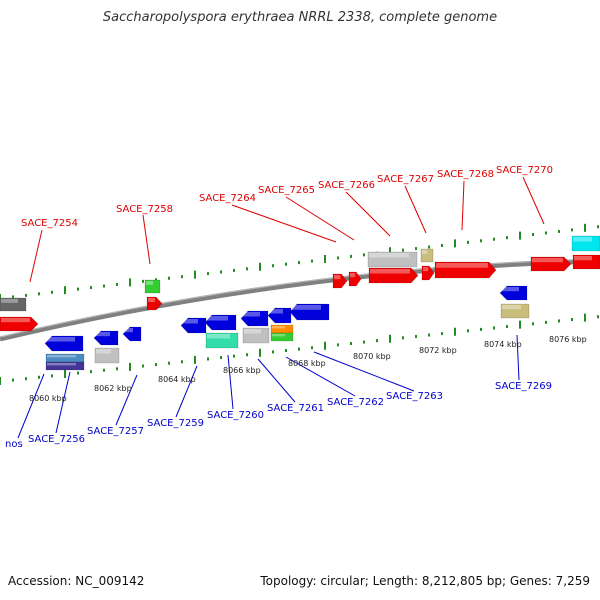 The image size is (600, 600). I want to click on gene-block-7257b, so click(132, 334).